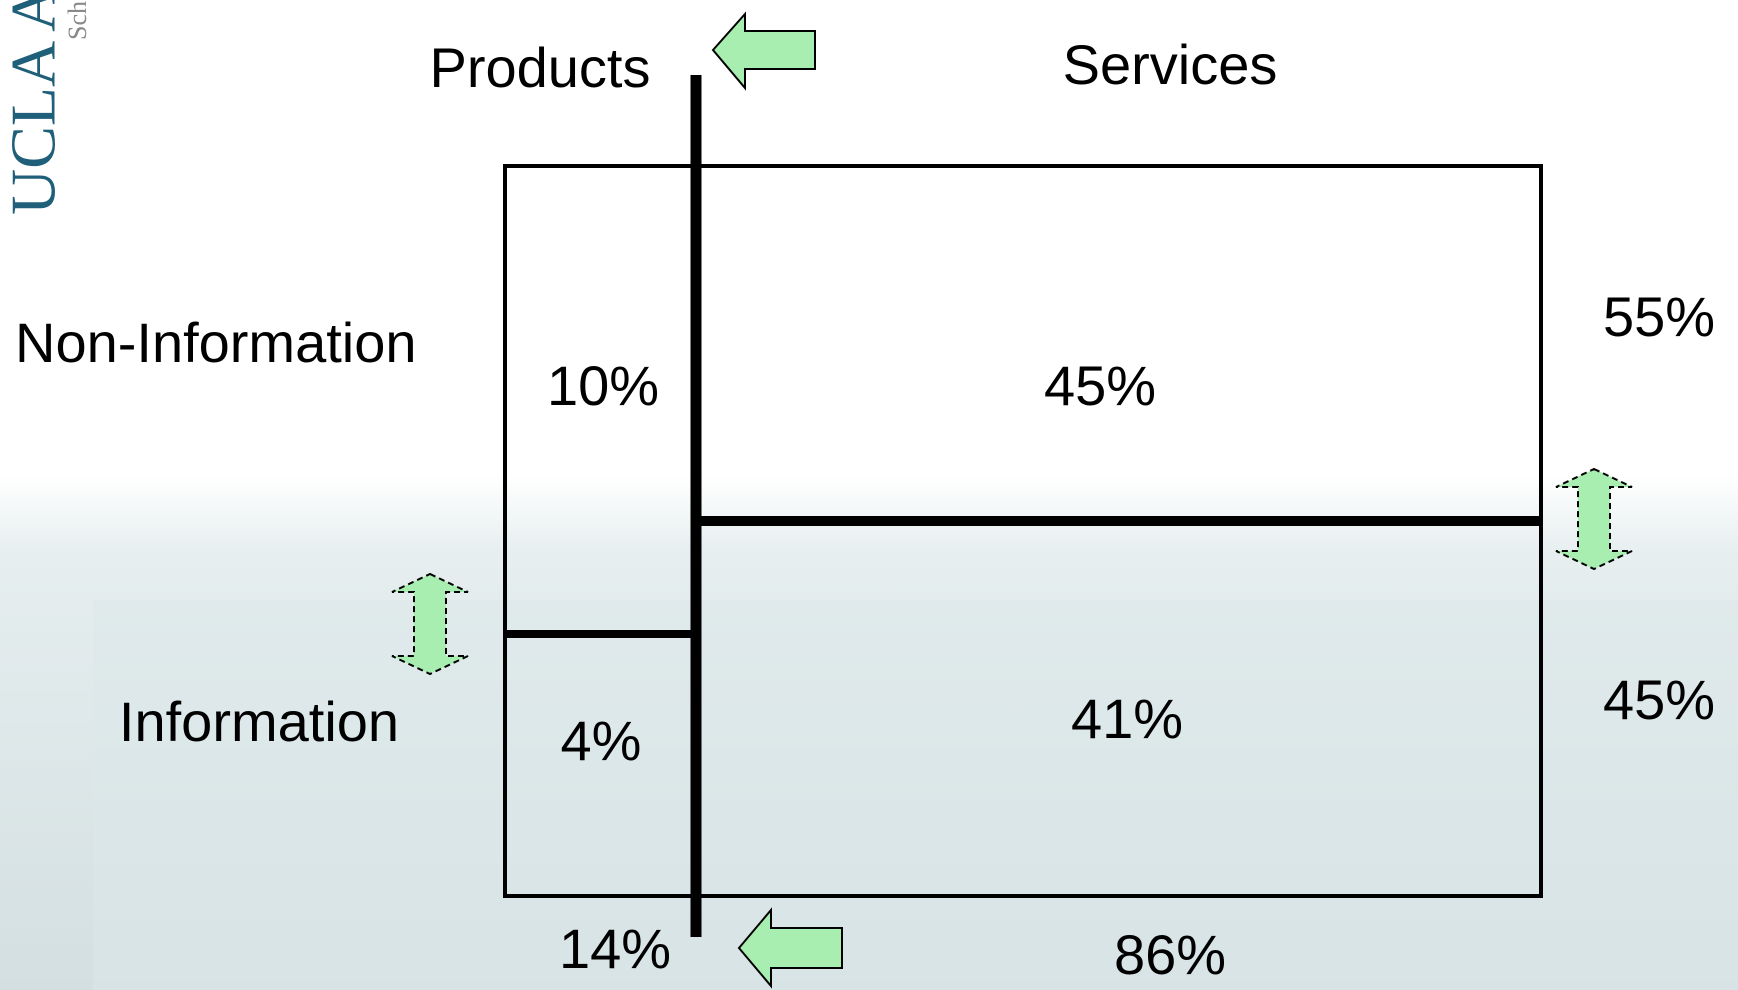 This screenshot has height=990, width=1738. I want to click on cell-value: 10%, so click(603, 385).